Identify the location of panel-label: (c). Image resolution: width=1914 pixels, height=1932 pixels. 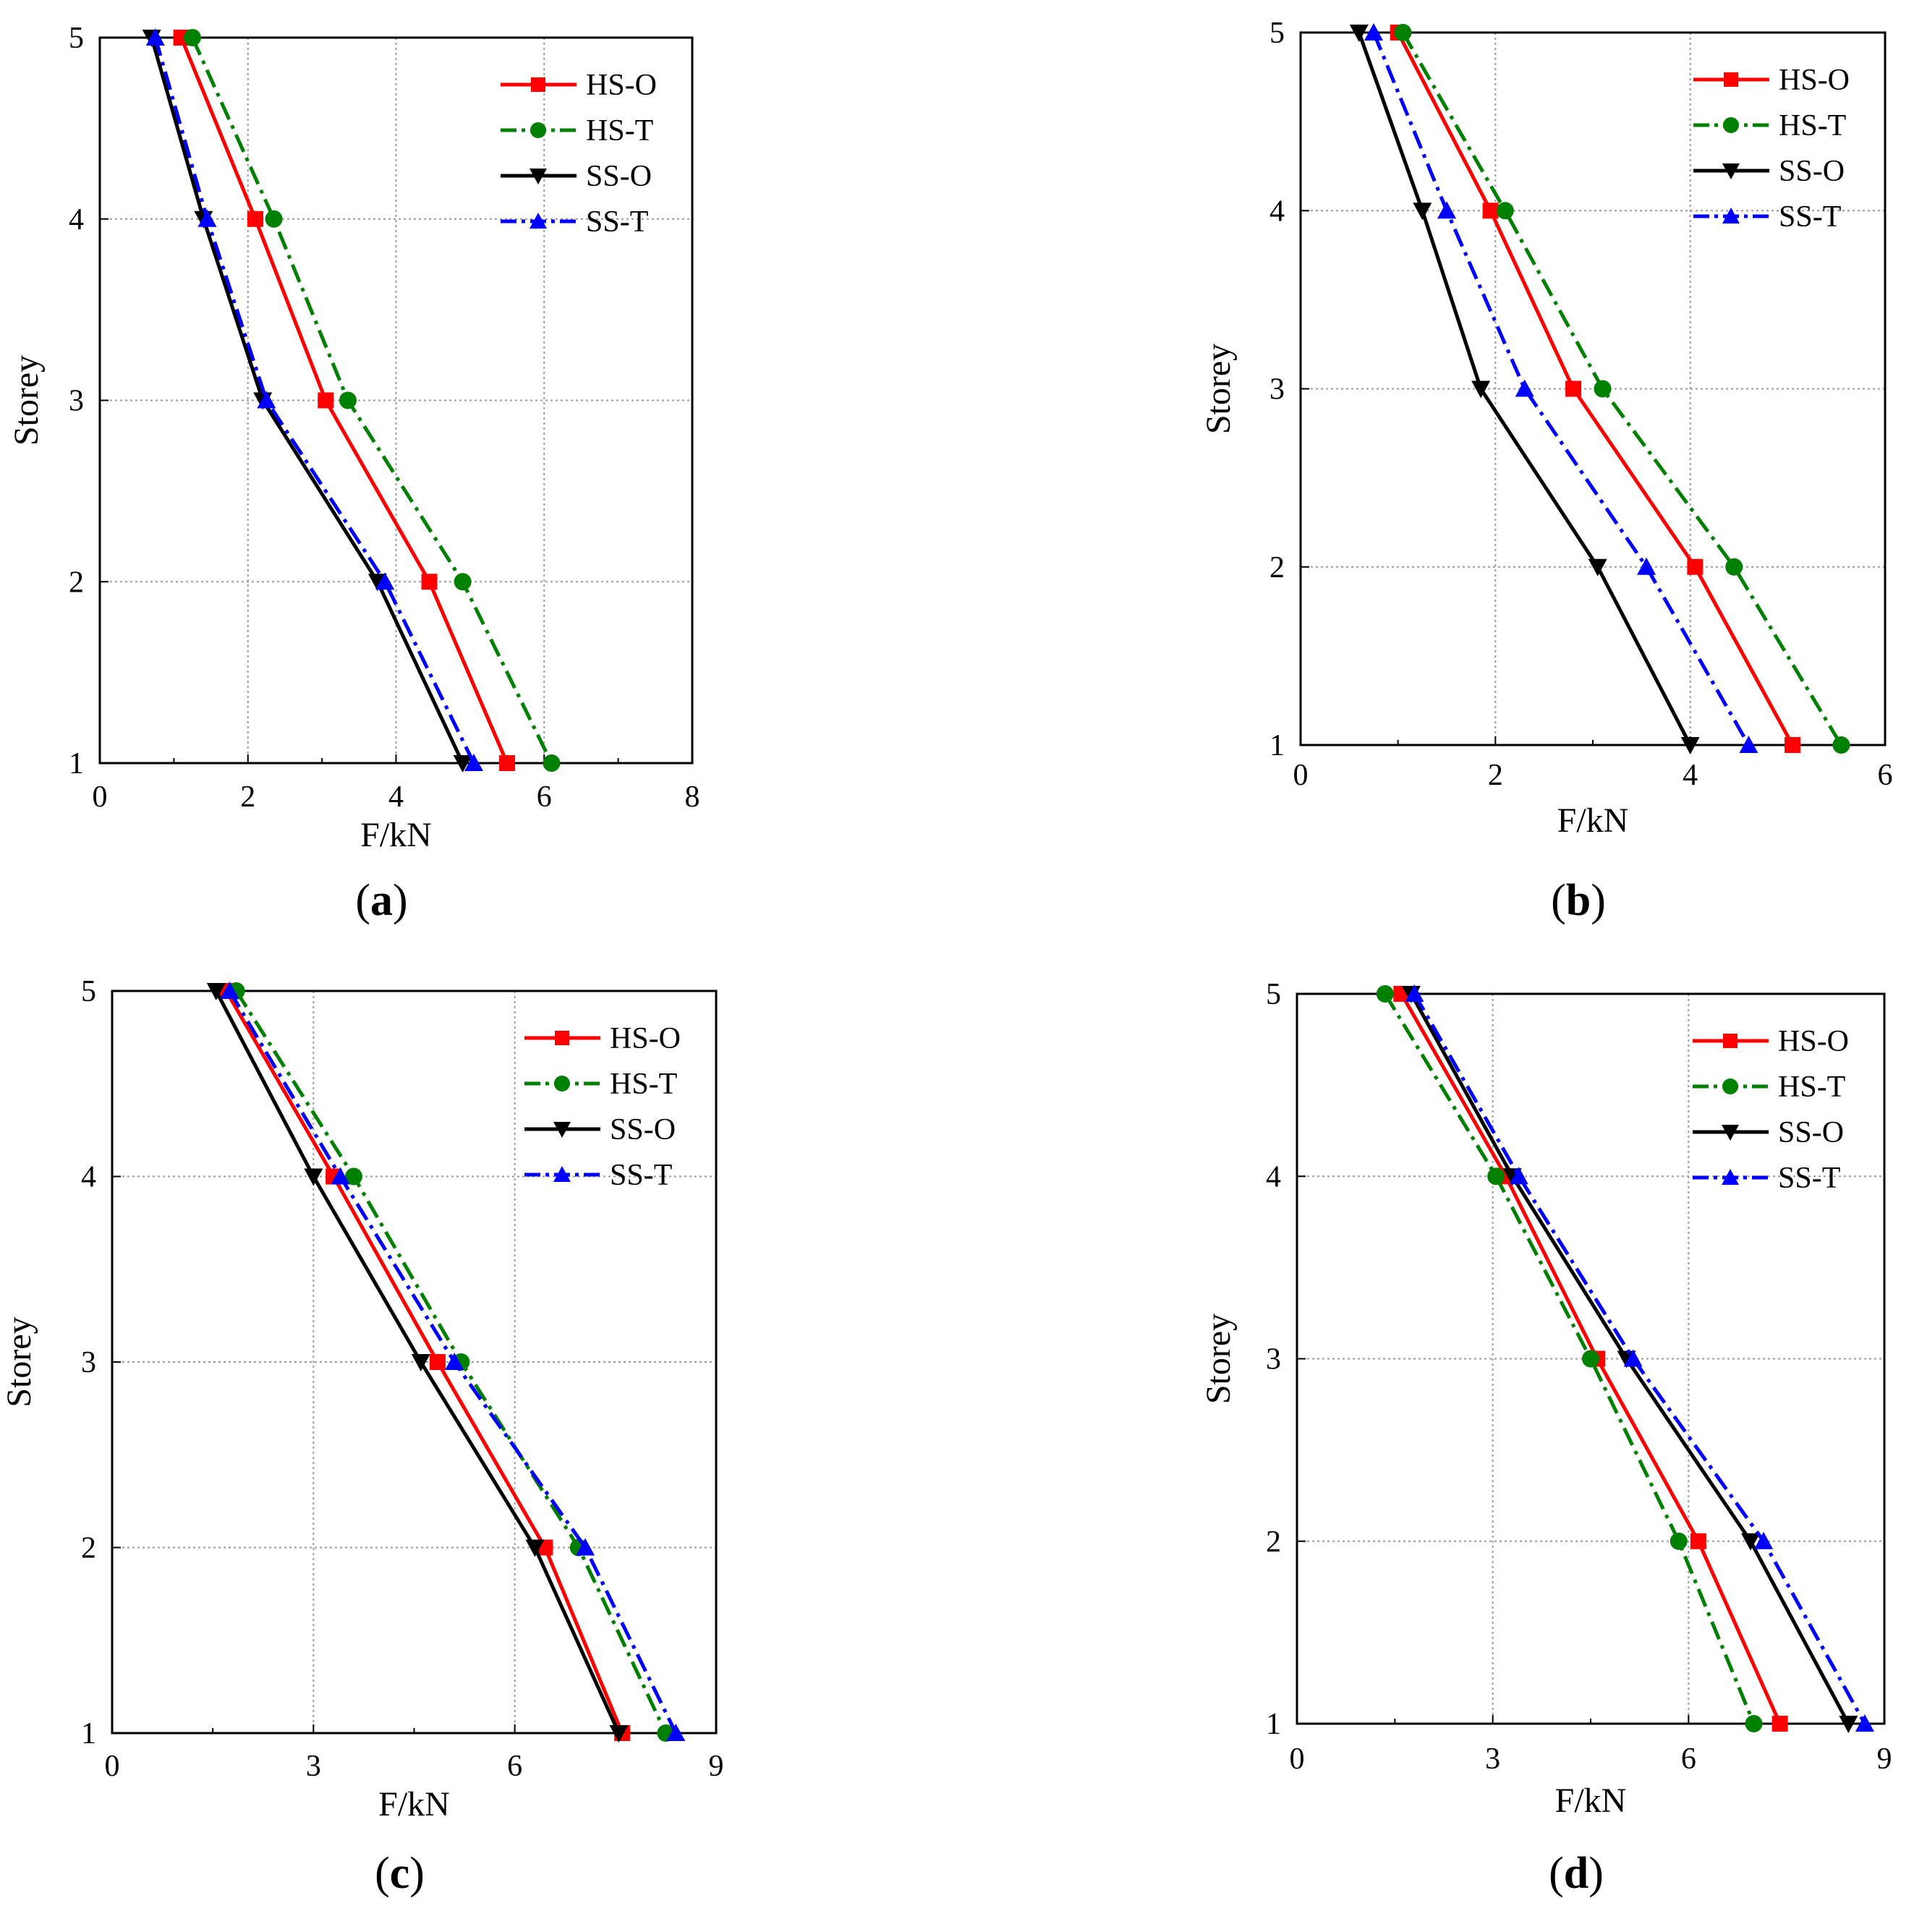
(400, 1873).